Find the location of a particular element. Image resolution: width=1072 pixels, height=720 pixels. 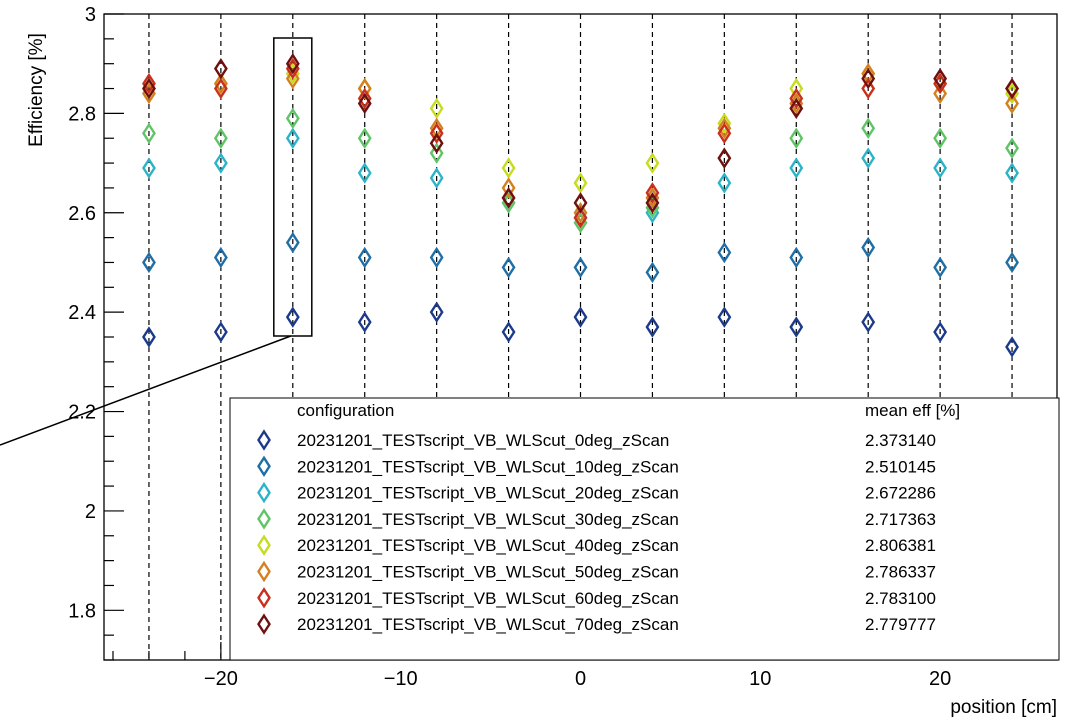

y-tick-label: 2.2 is located at coordinates (82, 413).